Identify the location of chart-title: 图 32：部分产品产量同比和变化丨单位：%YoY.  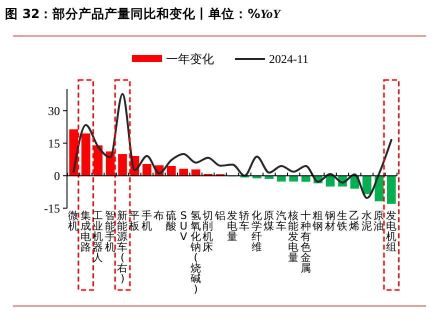
(143, 13).